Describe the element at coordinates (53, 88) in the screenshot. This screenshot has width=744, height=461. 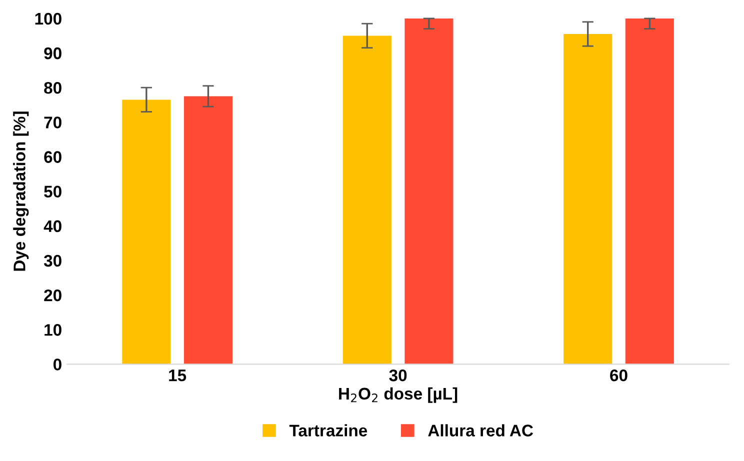
I see `y-tick-label: 80` at that location.